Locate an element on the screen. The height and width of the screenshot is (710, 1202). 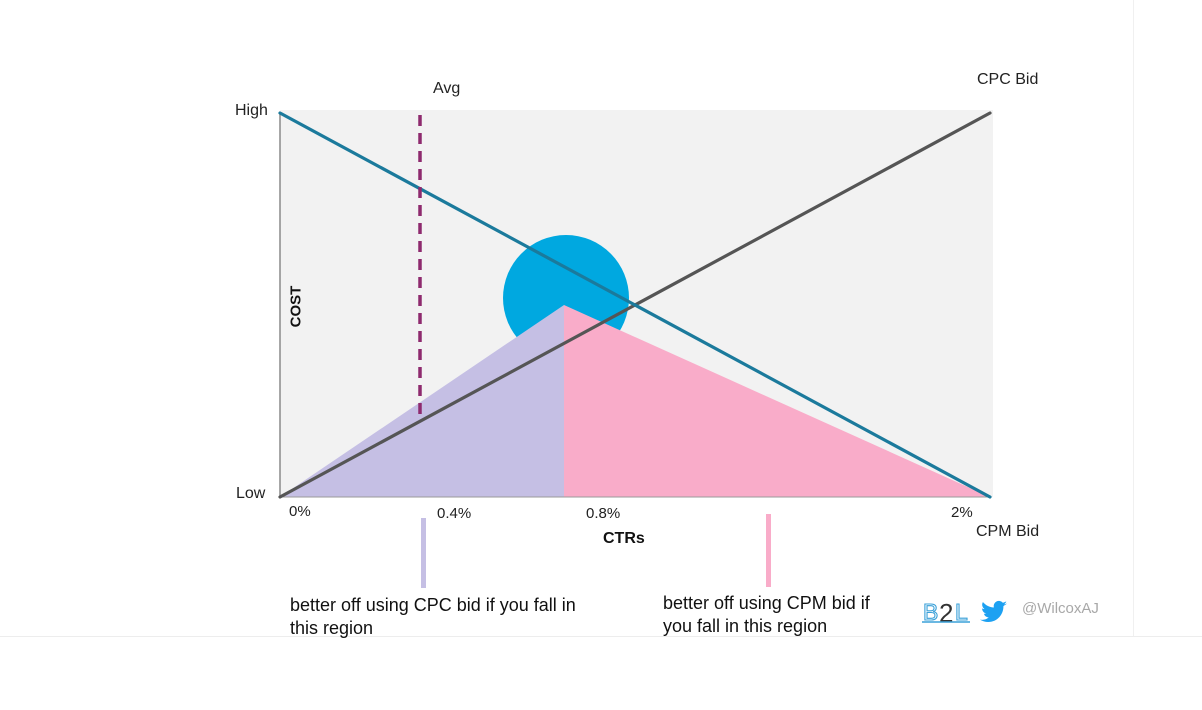
cpm-region-pointer is located at coordinates (768, 550).